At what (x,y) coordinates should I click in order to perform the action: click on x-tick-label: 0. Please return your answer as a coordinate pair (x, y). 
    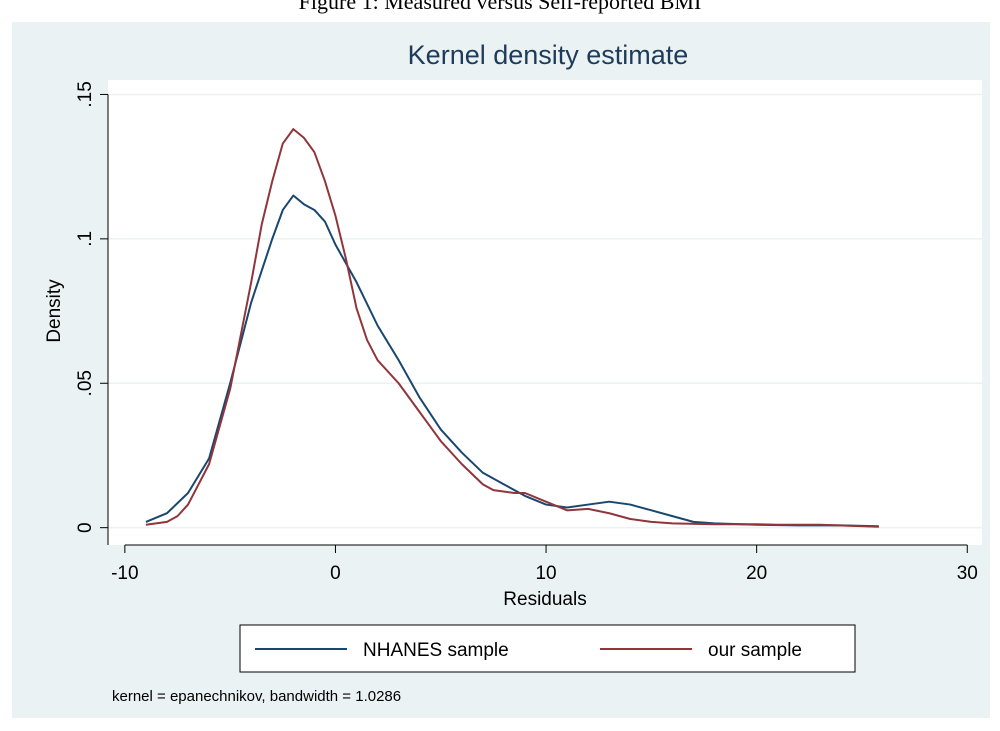
    Looking at the image, I should click on (335, 573).